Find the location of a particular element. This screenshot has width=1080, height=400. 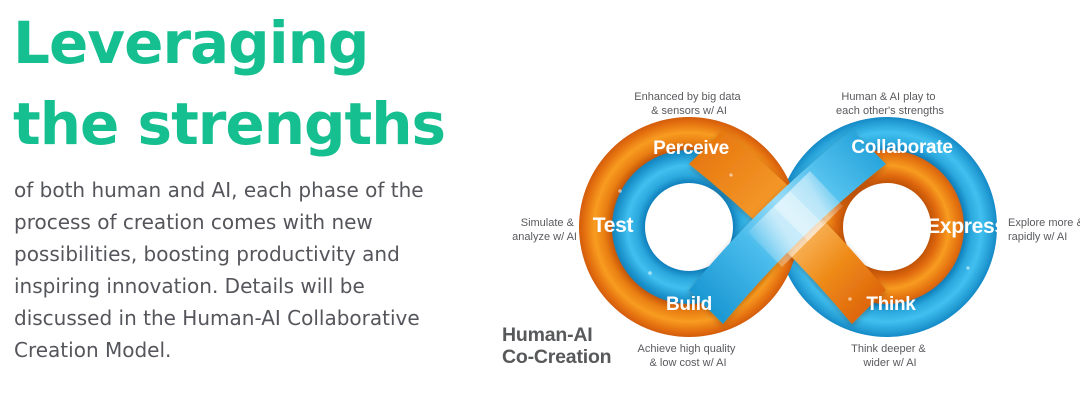

note-perceive-line-2: & sensors w/ AI is located at coordinates (689, 111).